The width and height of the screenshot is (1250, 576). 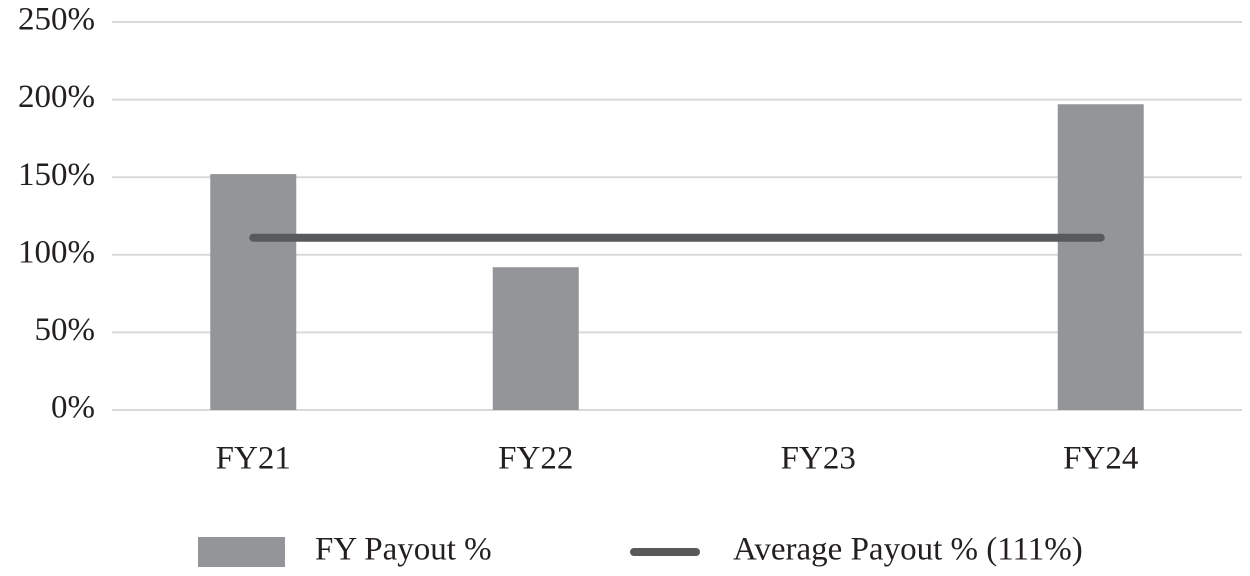 I want to click on y-tick-label: 100%, so click(x=56, y=252).